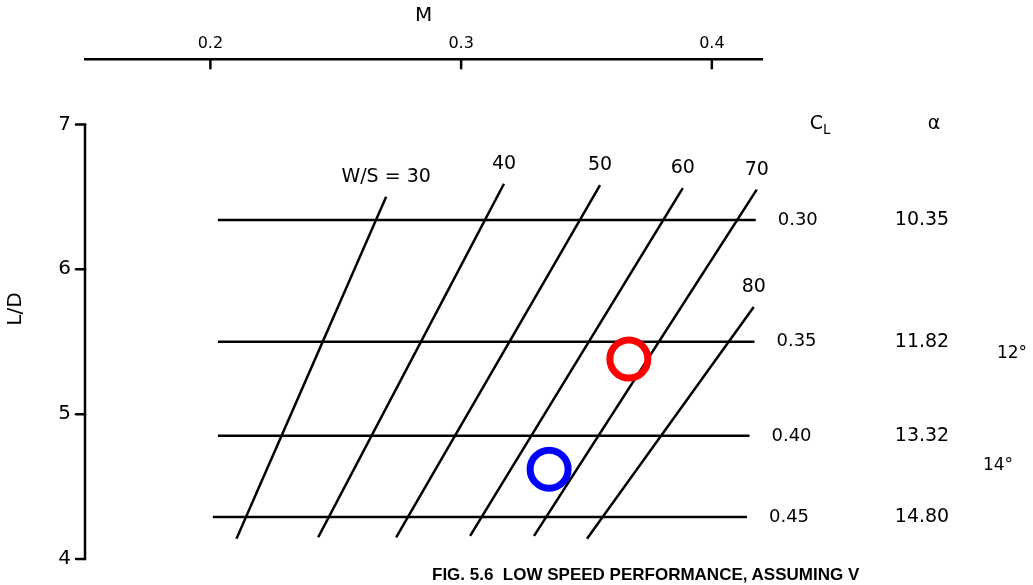  What do you see at coordinates (64, 557) in the screenshot?
I see `y-tick-label: 4` at bounding box center [64, 557].